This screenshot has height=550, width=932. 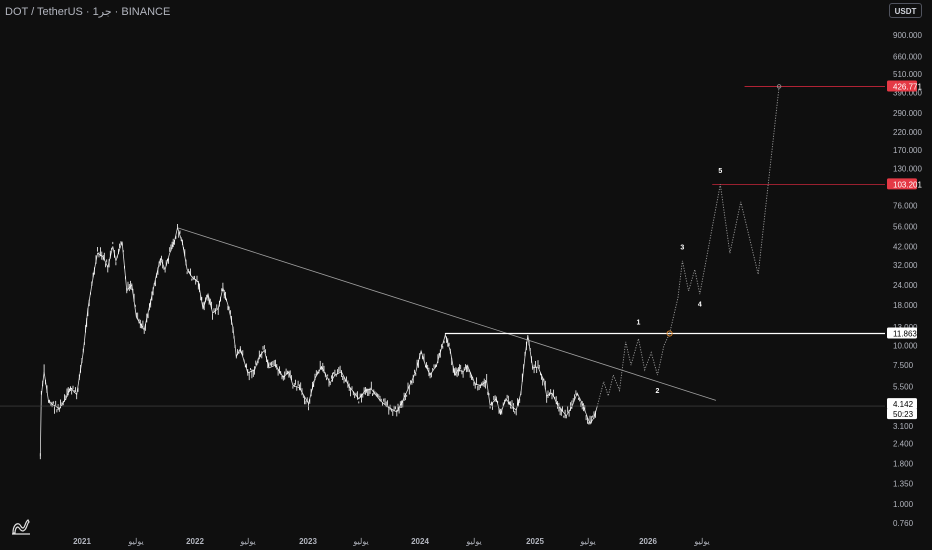 I want to click on x-tick: 2026, so click(x=648, y=541).